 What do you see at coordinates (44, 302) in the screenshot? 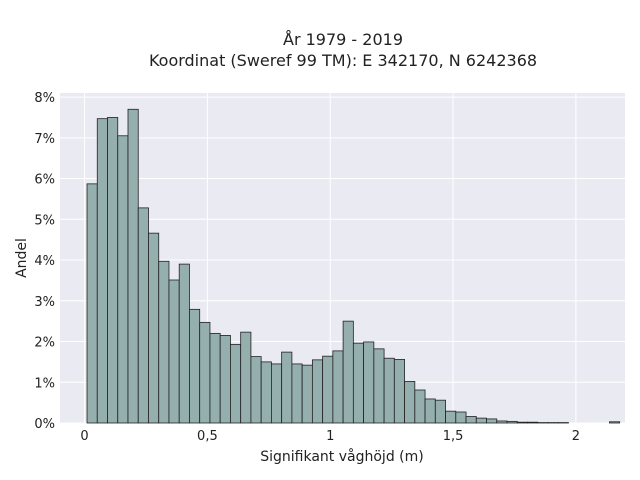
I see `y-tick-label-3: 3%` at bounding box center [44, 302].